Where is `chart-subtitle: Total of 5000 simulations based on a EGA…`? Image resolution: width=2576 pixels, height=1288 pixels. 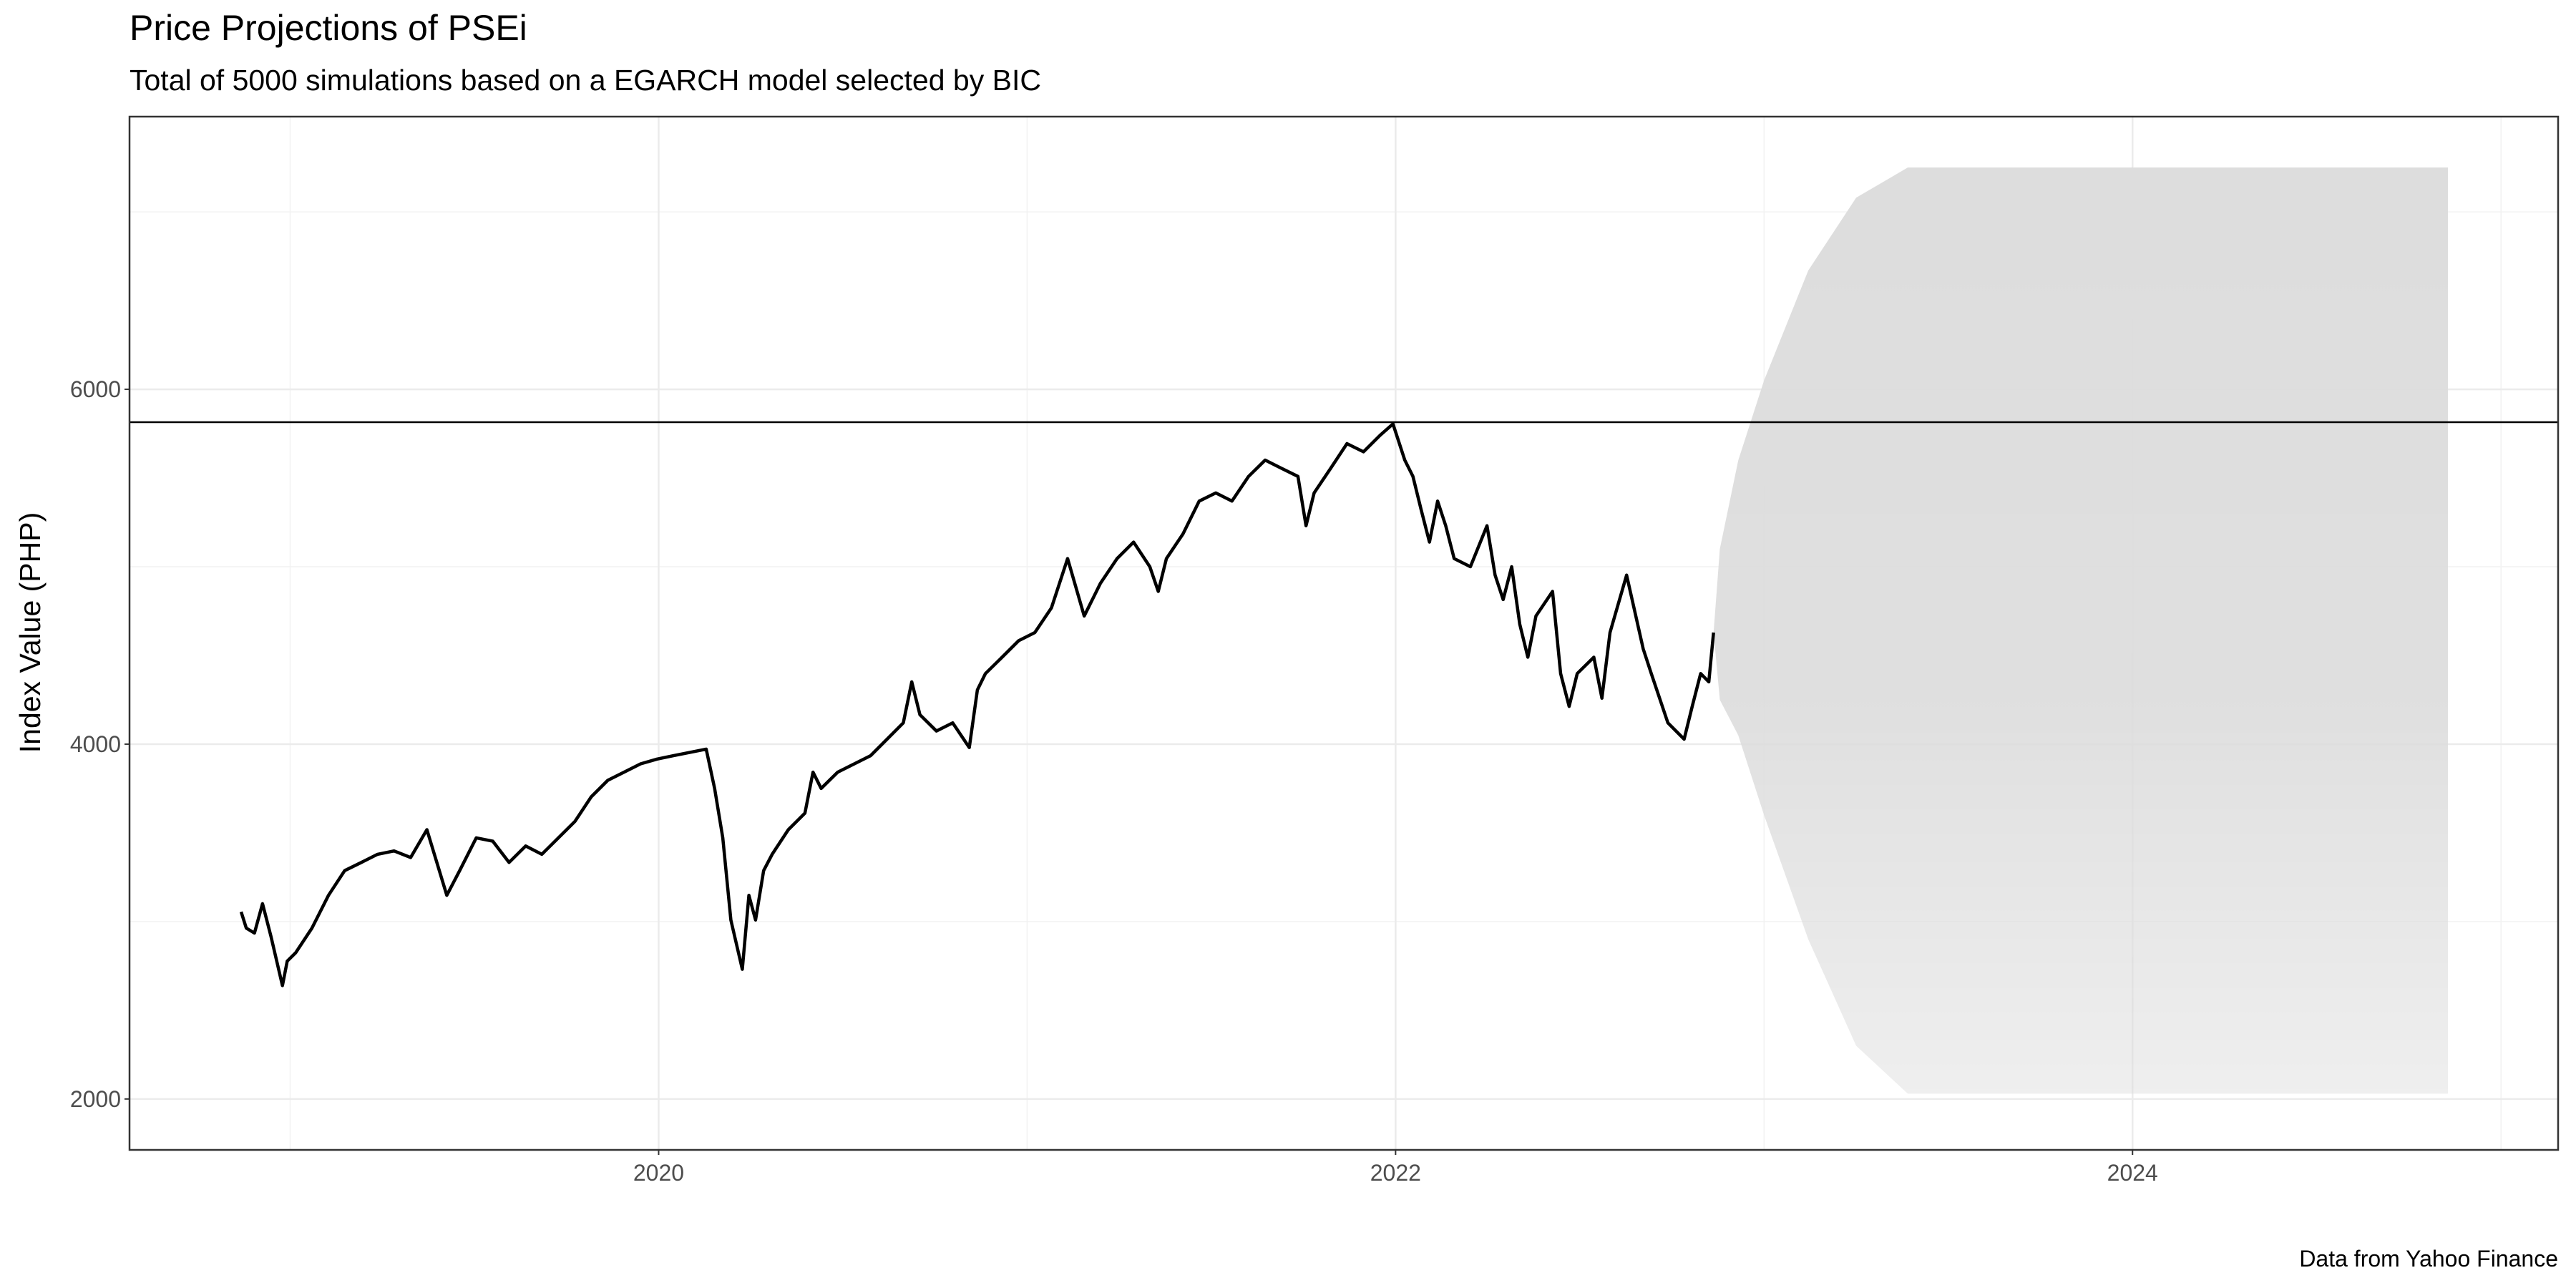 chart-subtitle: Total of 5000 simulations based on a EGA… is located at coordinates (585, 80).